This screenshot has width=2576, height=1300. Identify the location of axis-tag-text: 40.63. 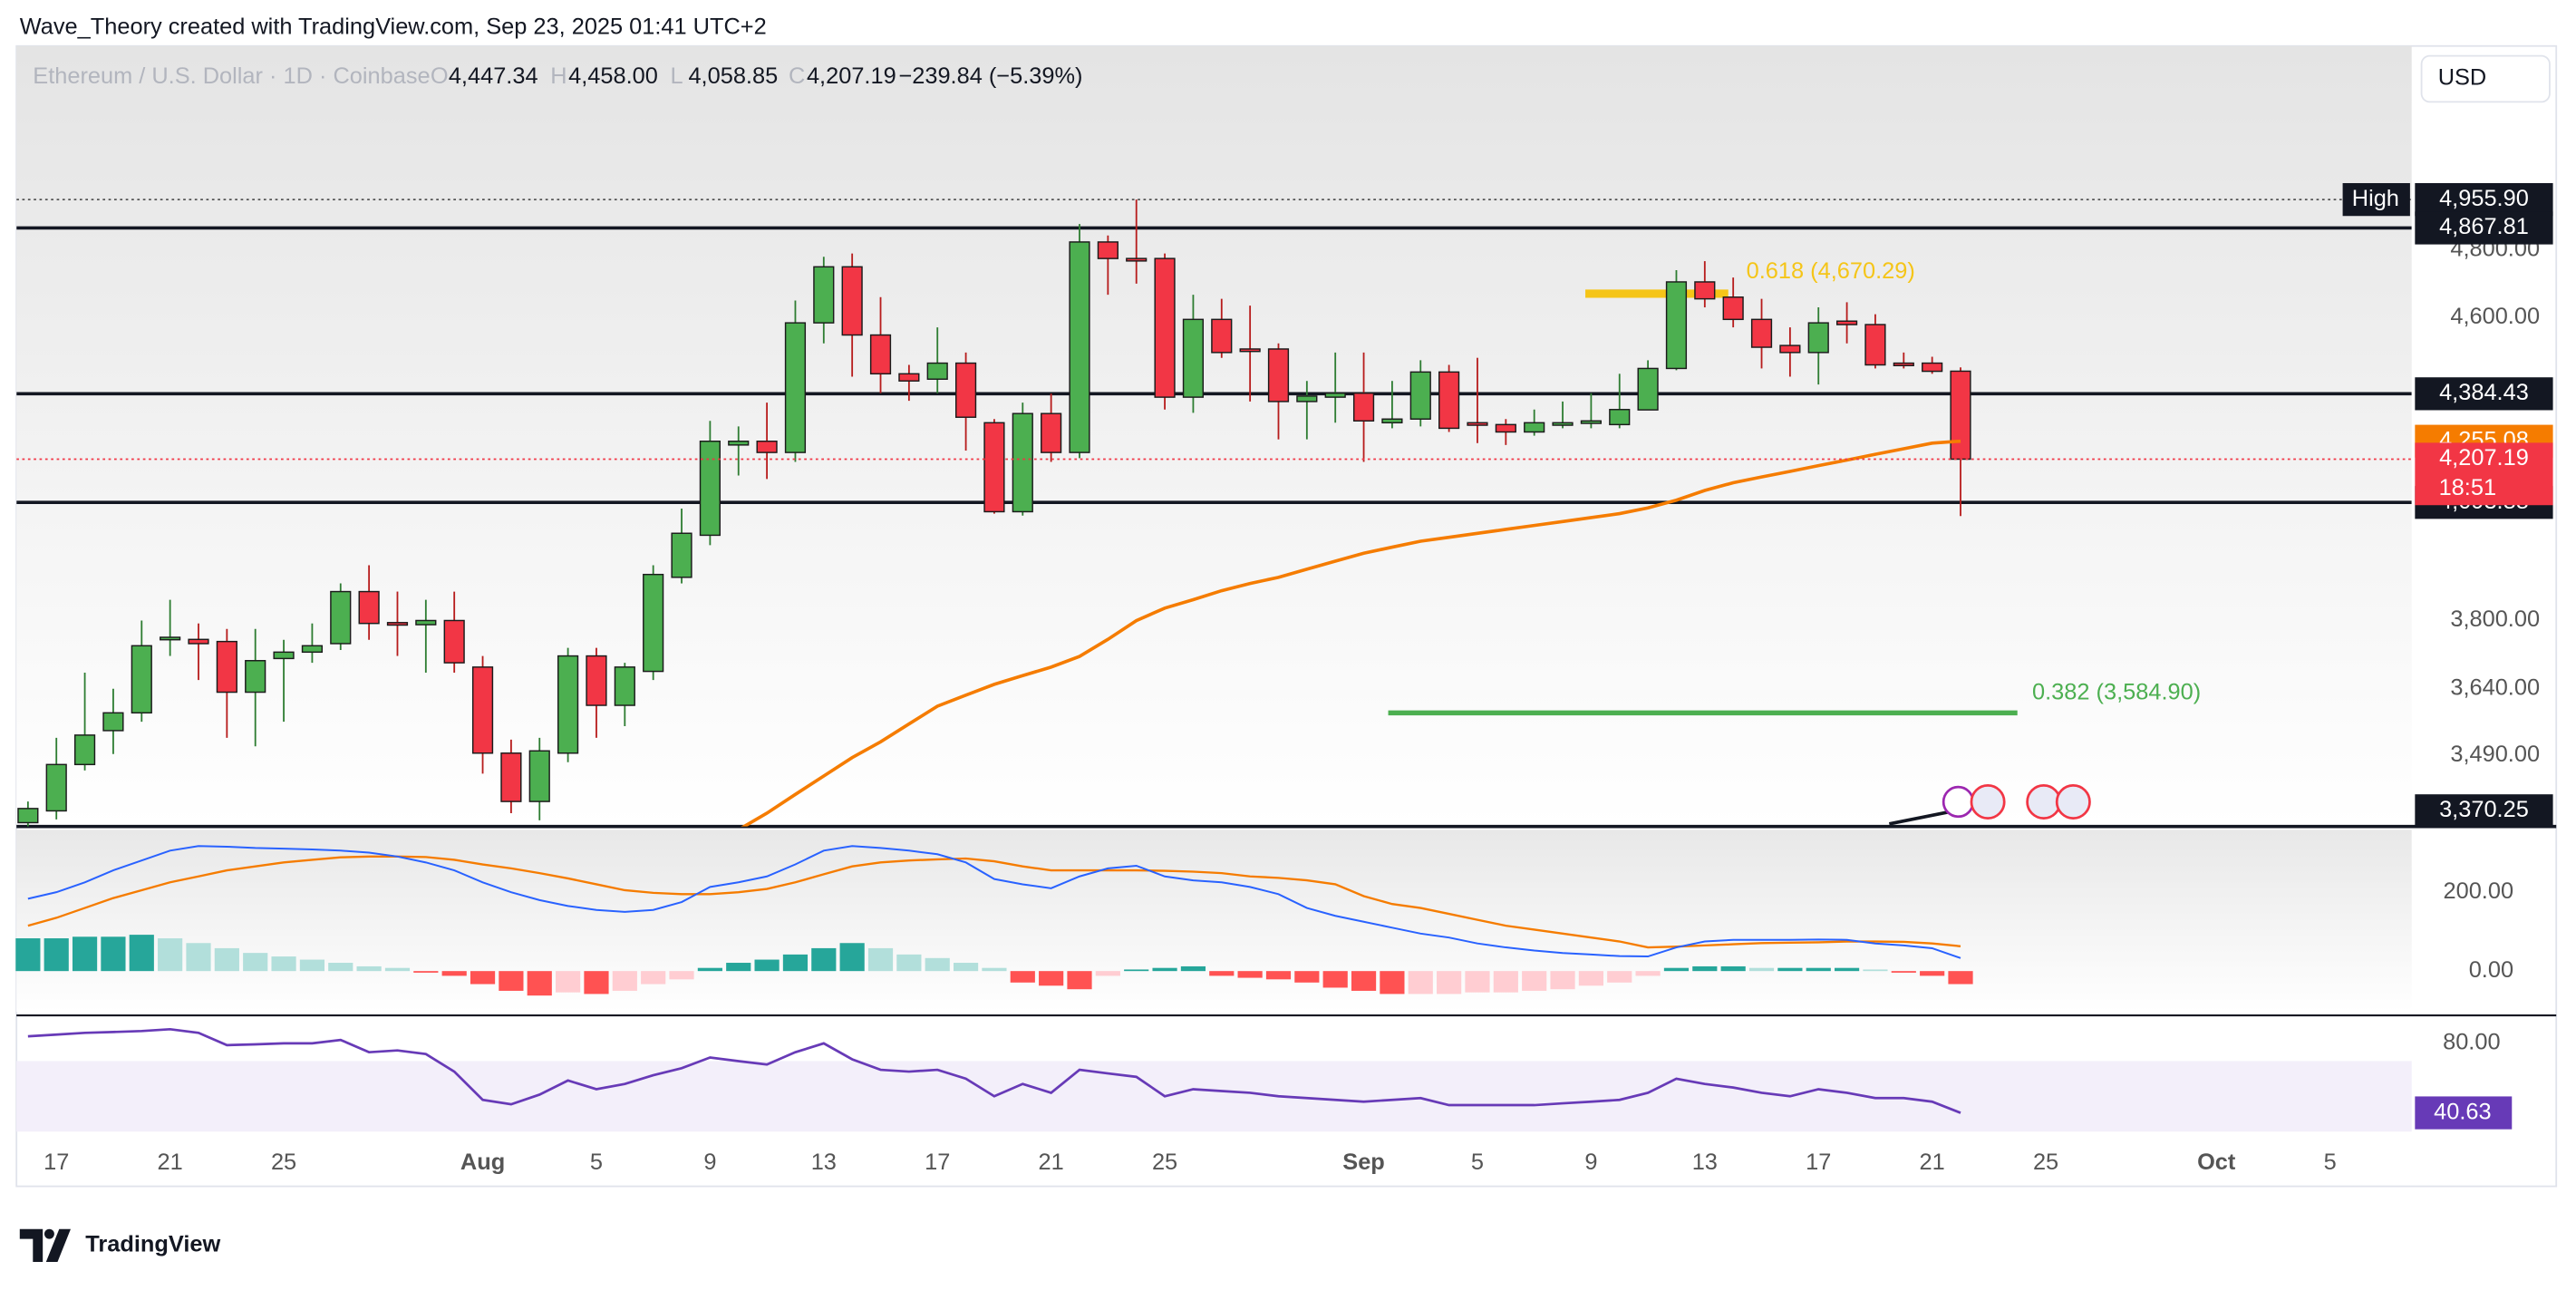
(2462, 1111).